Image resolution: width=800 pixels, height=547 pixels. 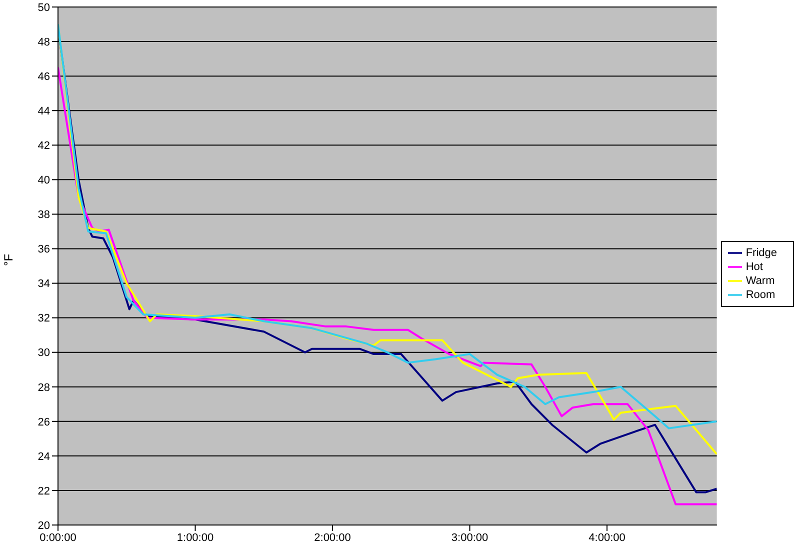 What do you see at coordinates (44, 8) in the screenshot?
I see `y-tick-label: 50` at bounding box center [44, 8].